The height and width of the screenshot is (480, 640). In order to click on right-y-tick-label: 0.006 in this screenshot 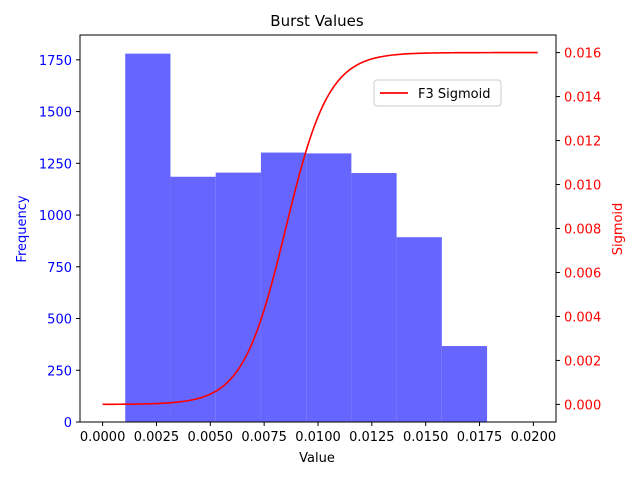, I will do `click(582, 273)`.